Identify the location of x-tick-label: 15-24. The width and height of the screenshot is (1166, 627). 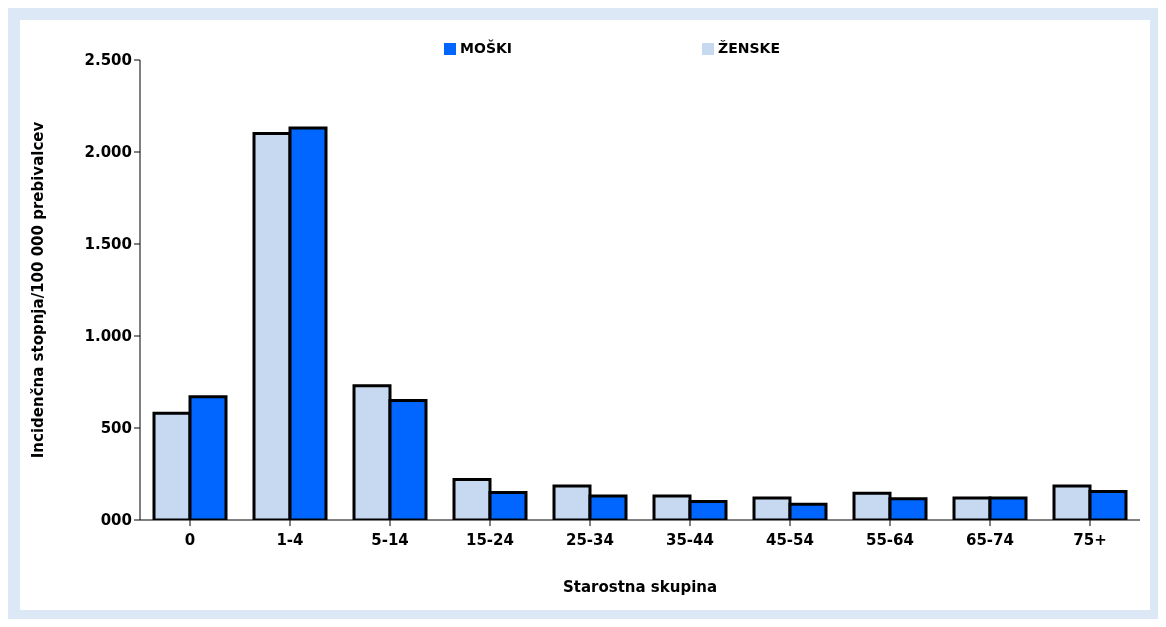
(490, 539).